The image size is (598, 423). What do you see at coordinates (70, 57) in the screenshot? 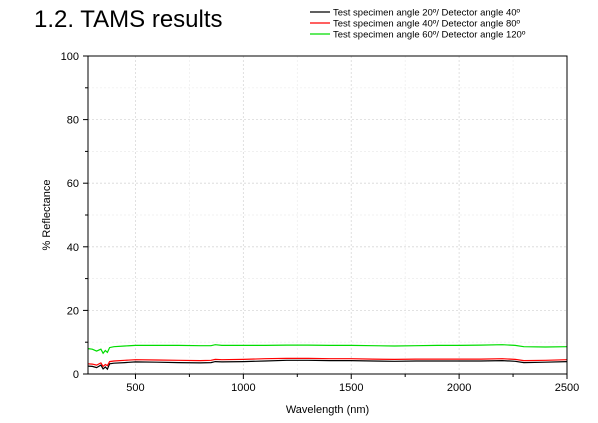
I see `y-tick-label: 100` at bounding box center [70, 57].